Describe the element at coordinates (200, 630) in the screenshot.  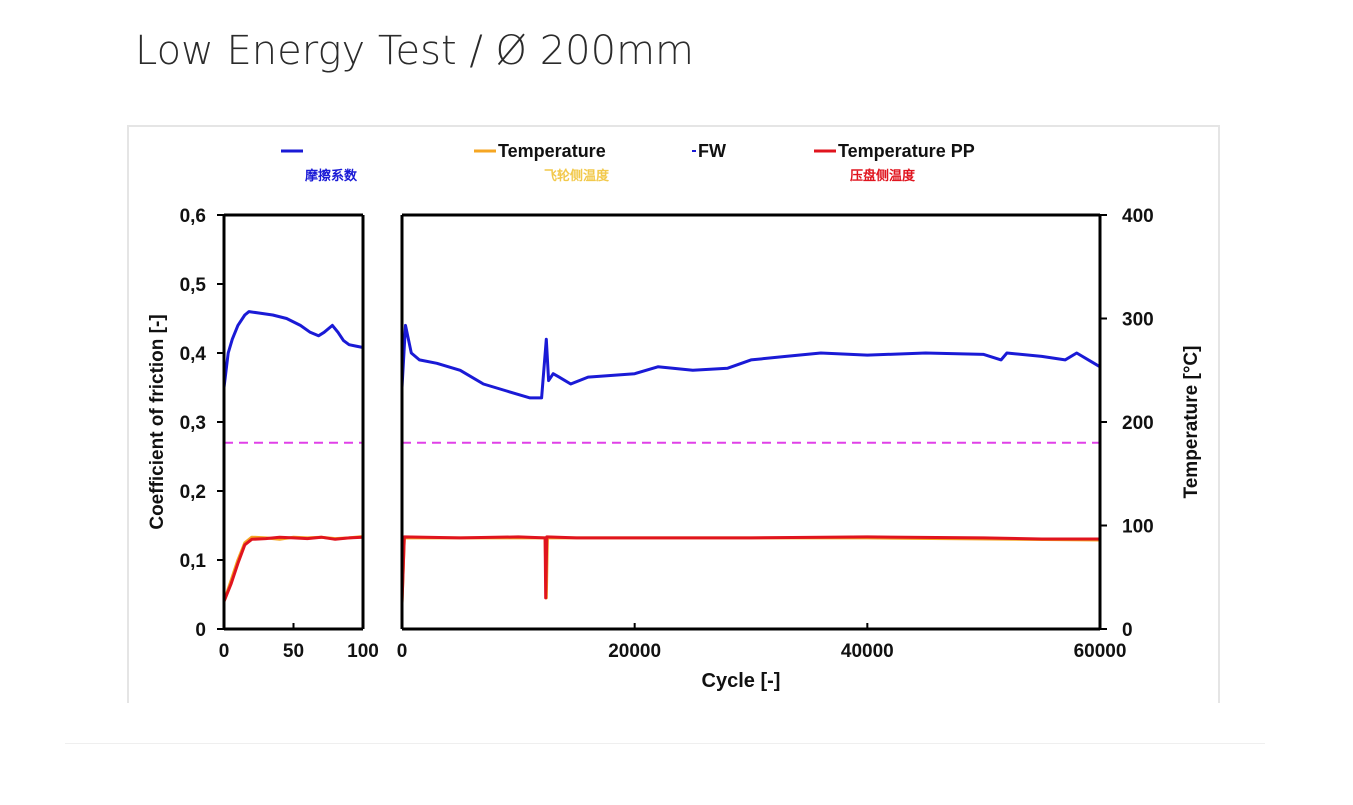
I see `y-tick-label: 0` at that location.